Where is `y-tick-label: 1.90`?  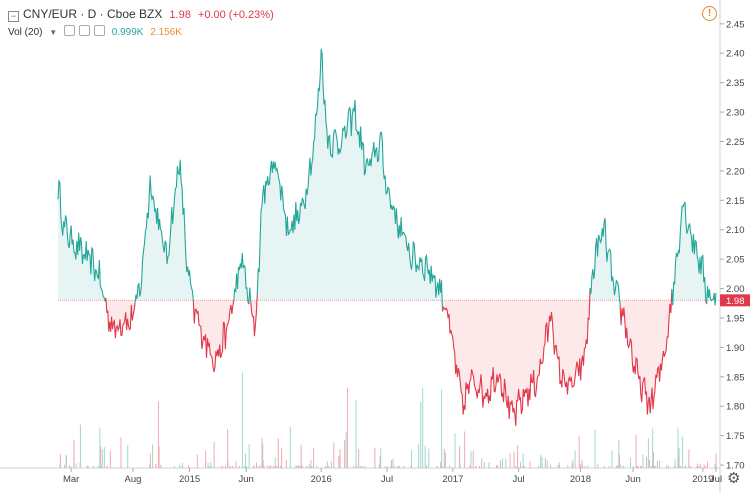 y-tick-label: 1.90 is located at coordinates (735, 348).